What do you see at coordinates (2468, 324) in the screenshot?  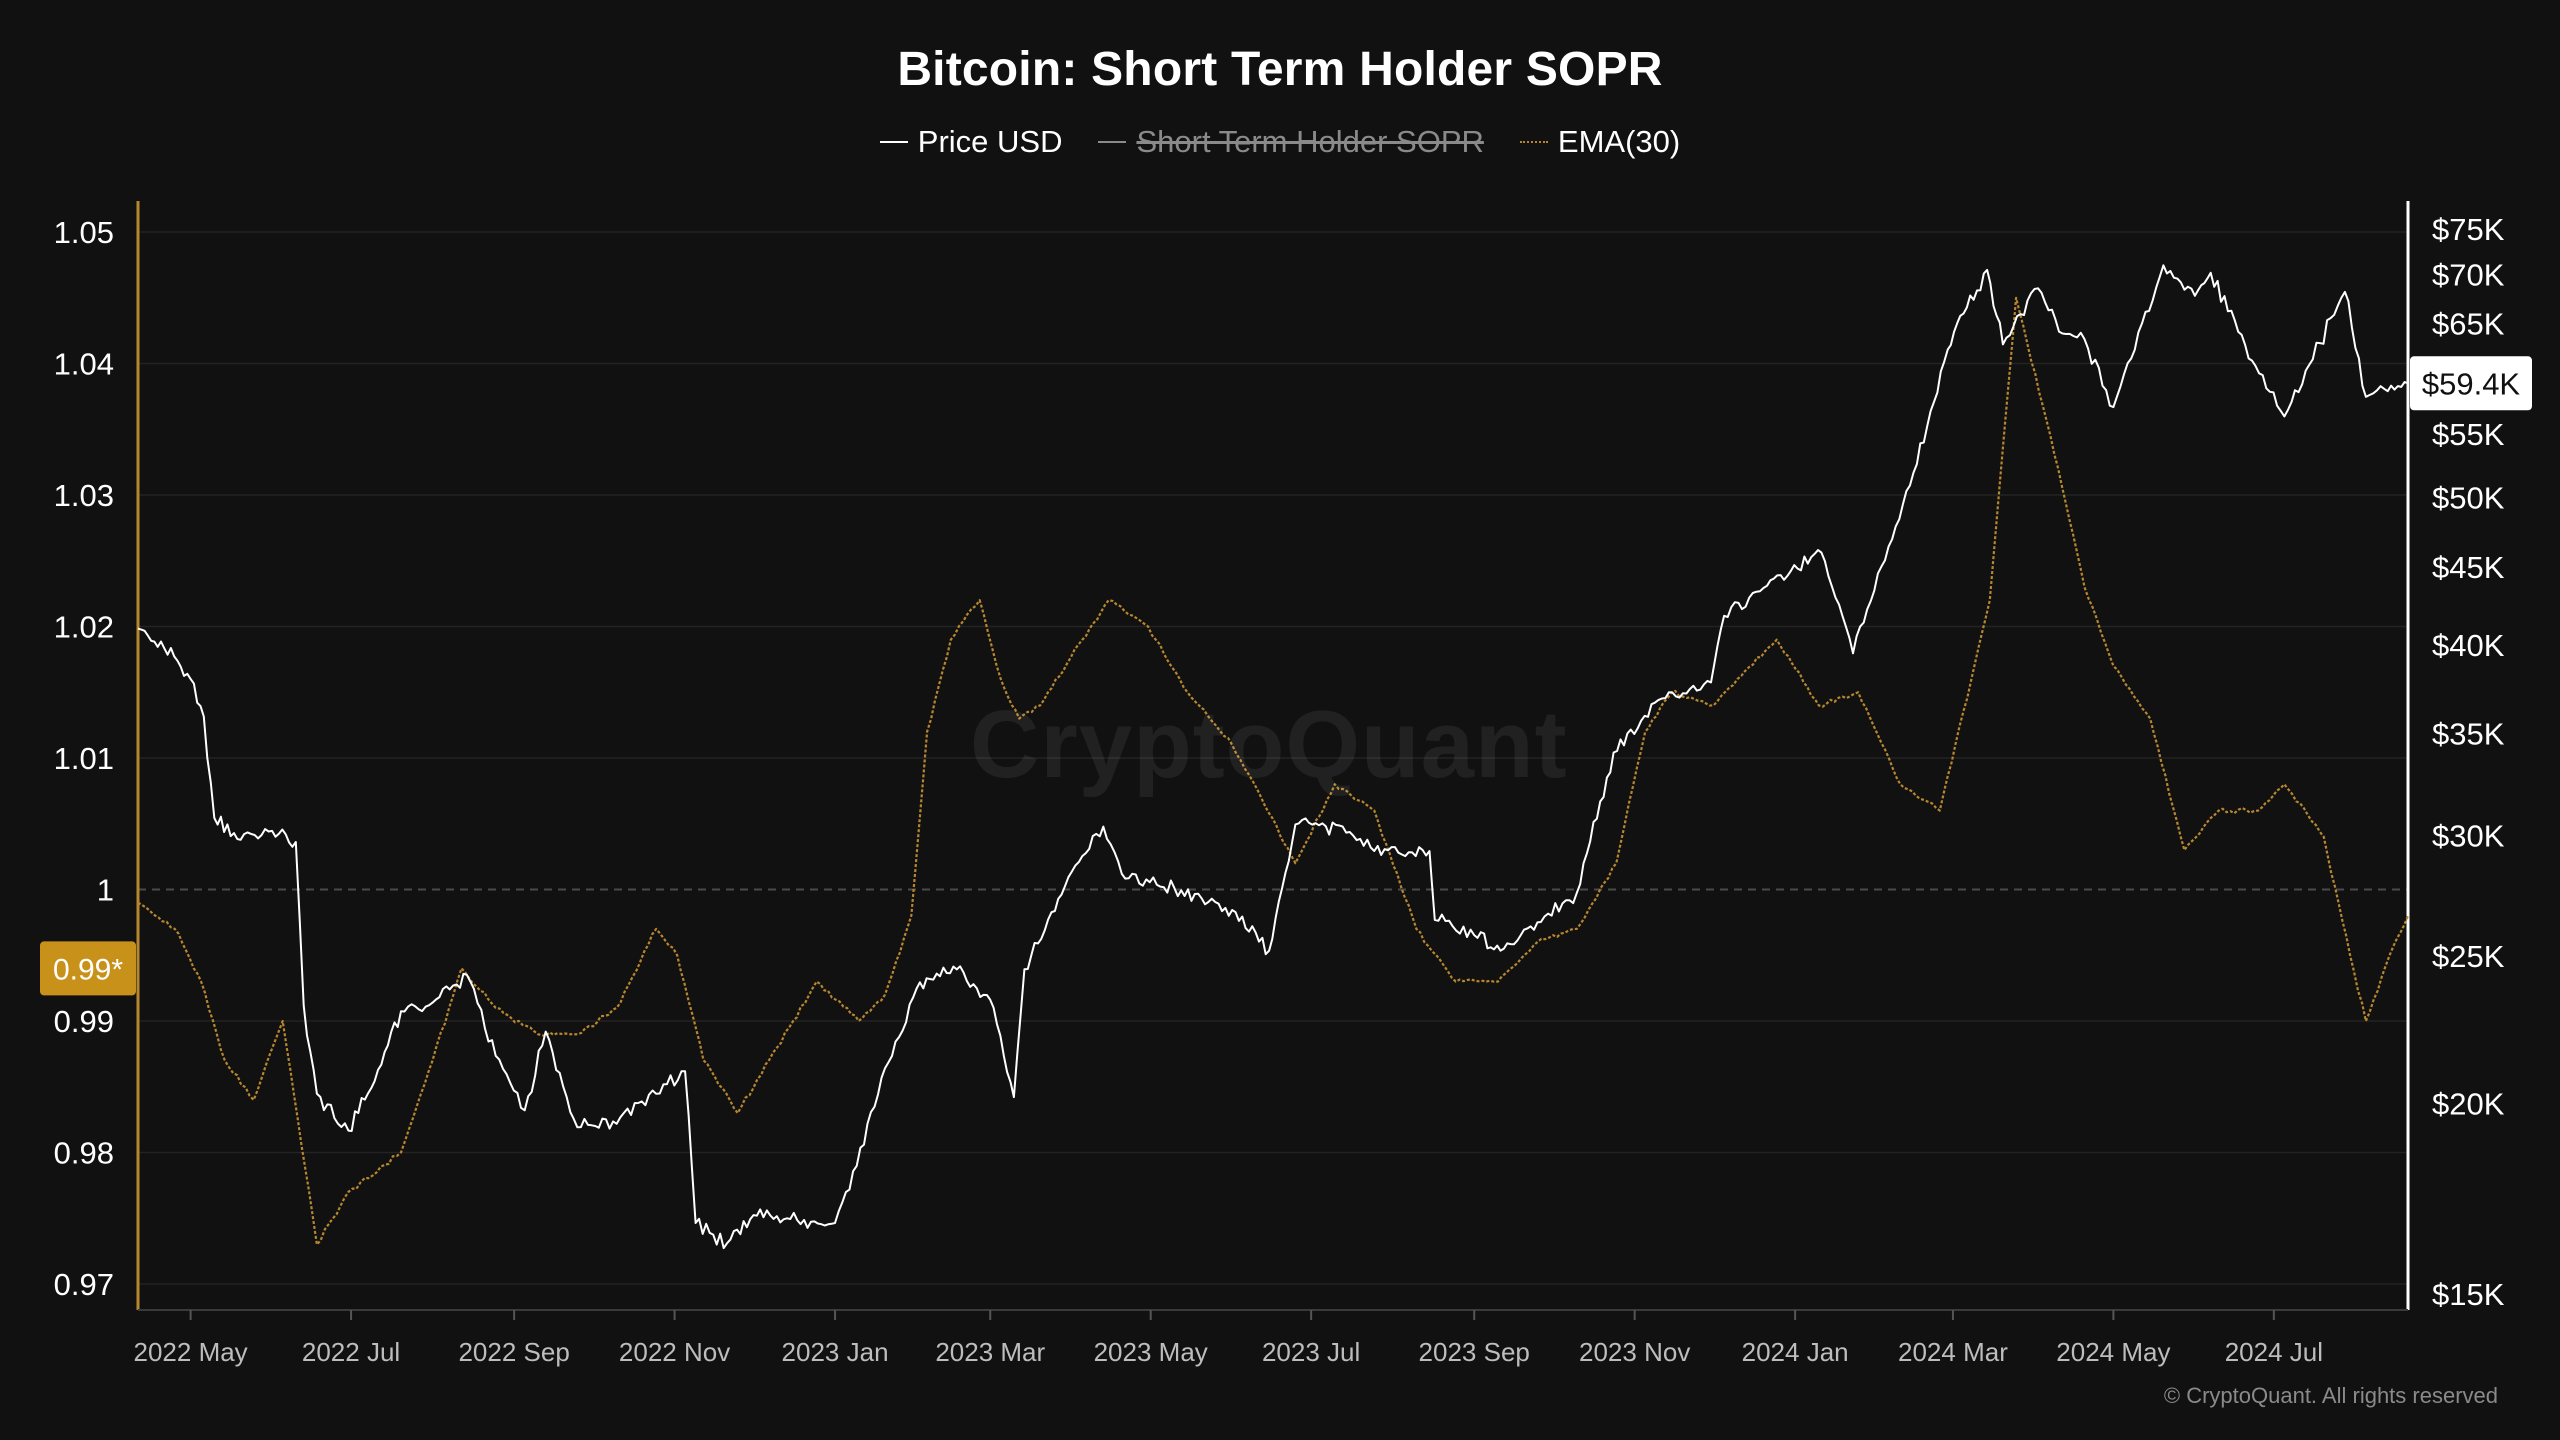 I see `y-right-tick-label: $65K` at bounding box center [2468, 324].